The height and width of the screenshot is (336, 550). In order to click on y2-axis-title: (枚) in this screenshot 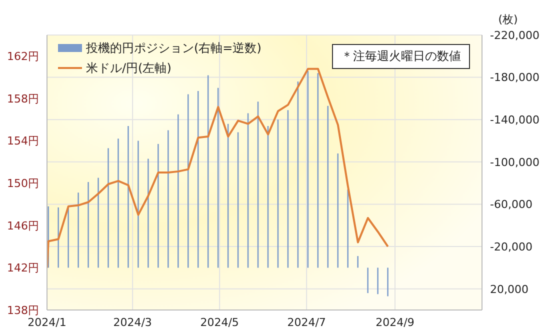, I will do `click(508, 19)`.